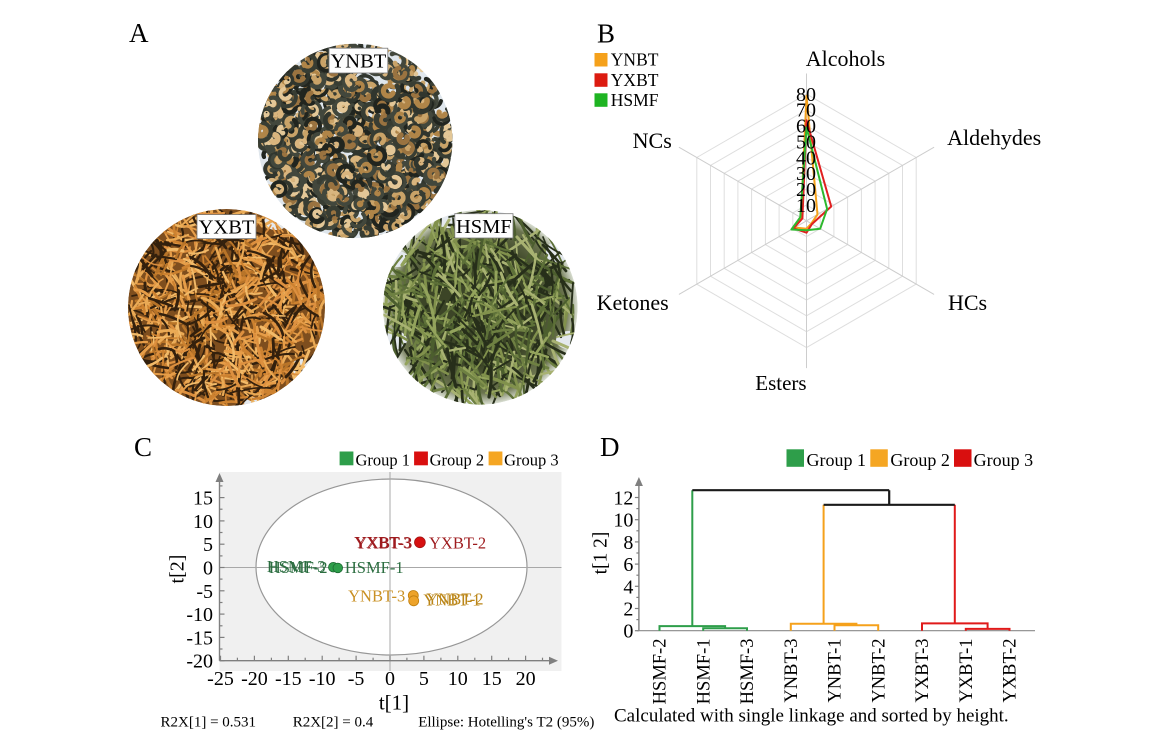 This screenshot has width=1151, height=741. What do you see at coordinates (633, 302) in the screenshot?
I see `svg-text: Ketones` at bounding box center [633, 302].